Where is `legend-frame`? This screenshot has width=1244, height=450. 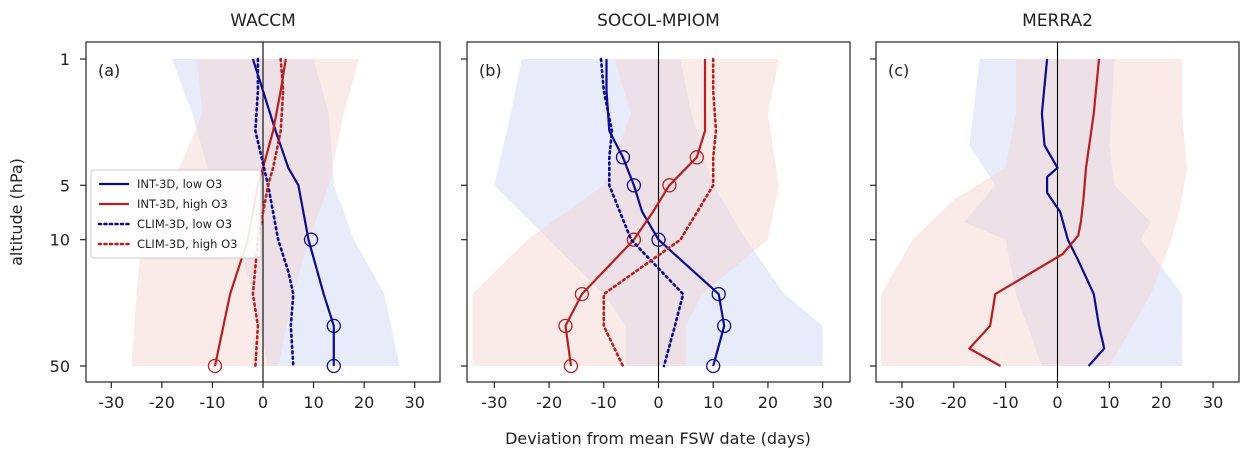 legend-frame is located at coordinates (176, 214).